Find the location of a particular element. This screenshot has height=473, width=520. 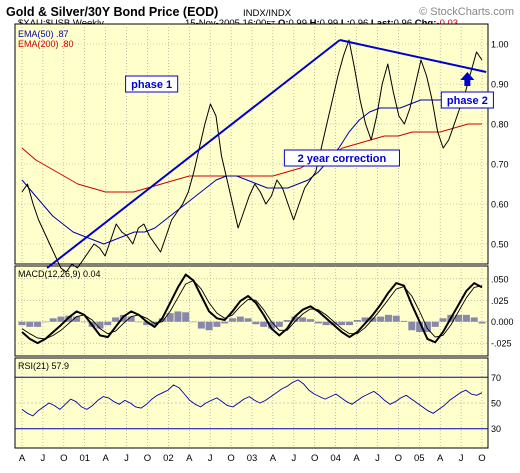

macd-legend-value: 0.04 is located at coordinates (92, 274).